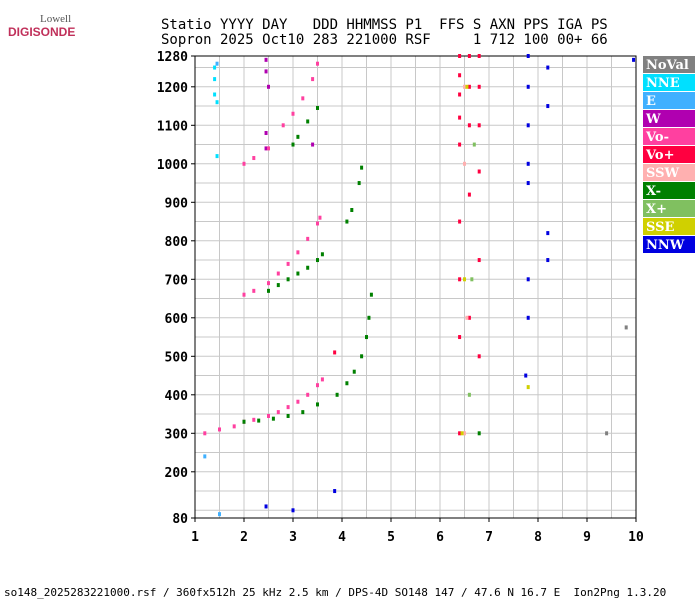  I want to click on legend-label: Vo+, so click(659, 155).